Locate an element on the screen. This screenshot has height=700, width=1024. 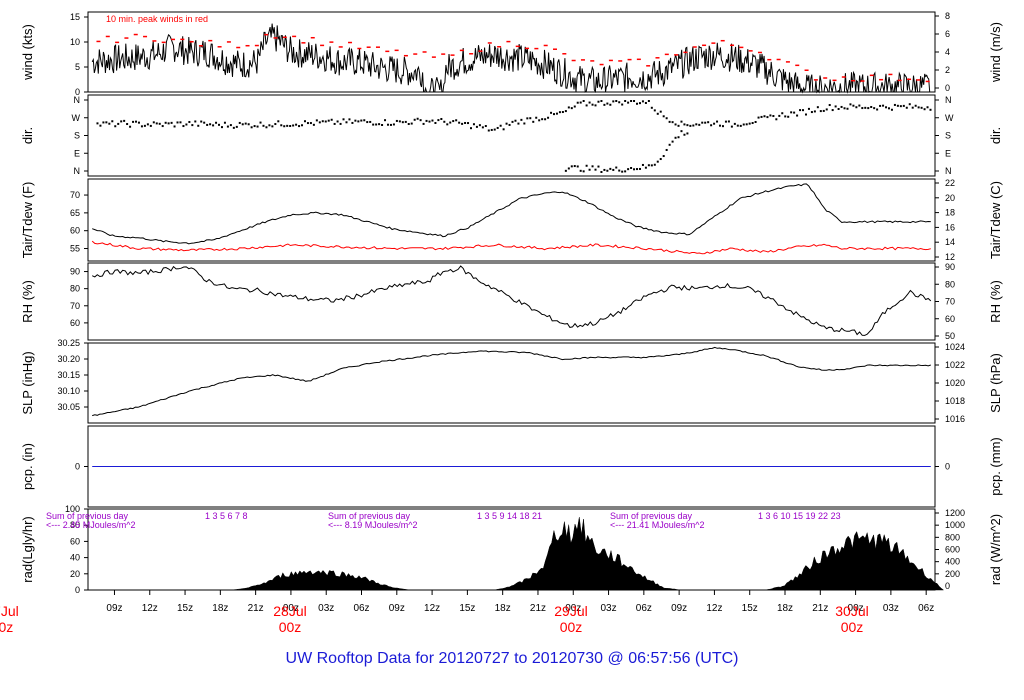
ytick-label-left: 100 is located at coordinates (72, 509).